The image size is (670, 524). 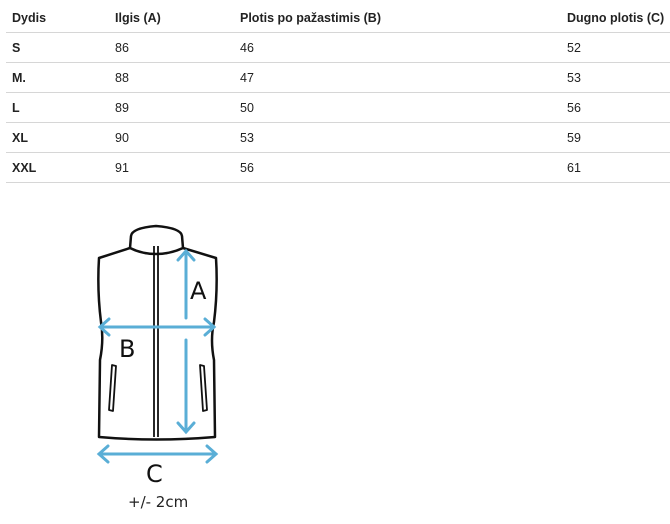 I want to click on vest-outline, so click(x=157, y=332).